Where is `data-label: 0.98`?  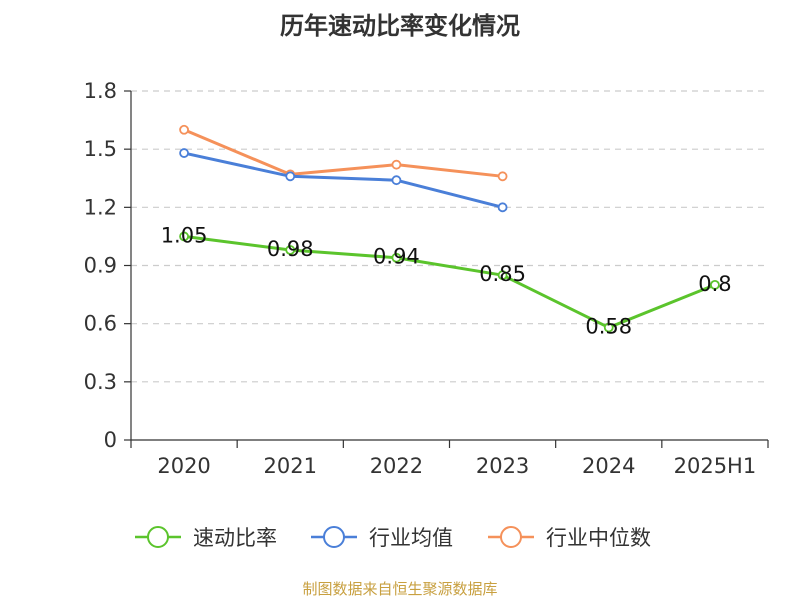
data-label: 0.98 is located at coordinates (290, 249).